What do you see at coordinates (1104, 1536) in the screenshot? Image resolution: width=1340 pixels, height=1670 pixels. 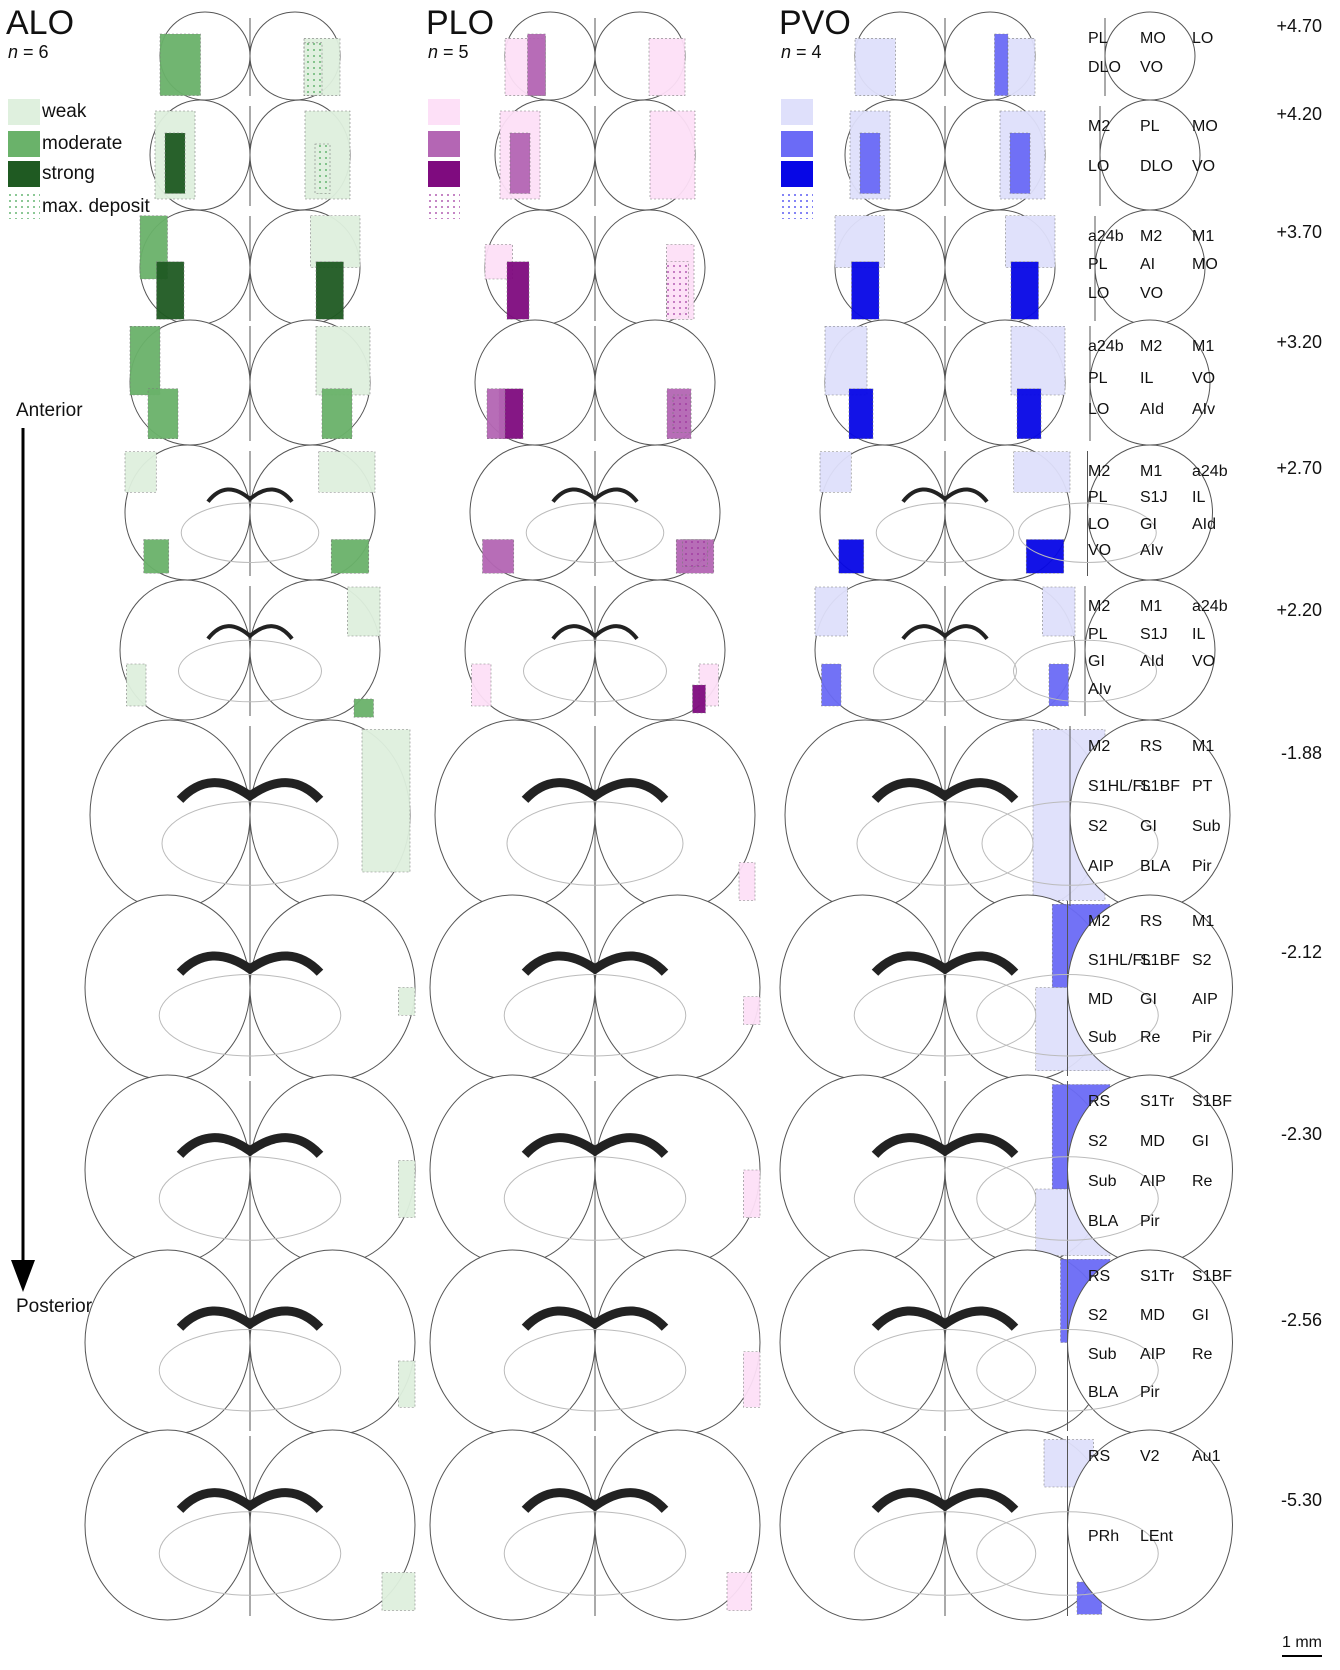 I see `region-label: PRh` at bounding box center [1104, 1536].